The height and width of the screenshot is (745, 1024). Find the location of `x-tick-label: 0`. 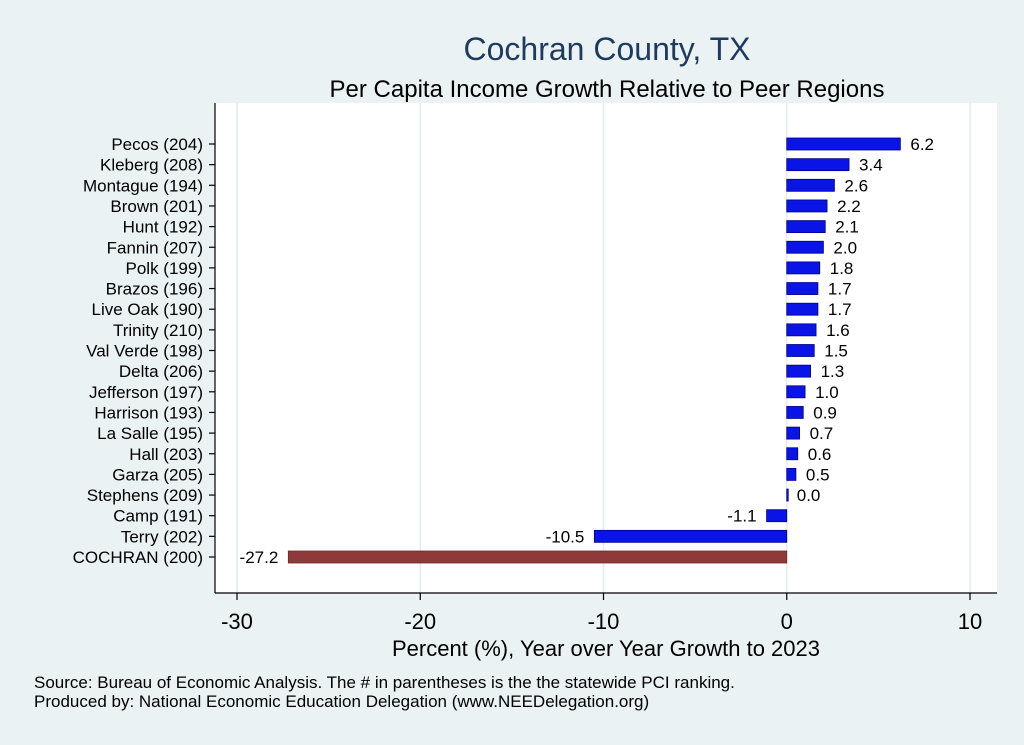

x-tick-label: 0 is located at coordinates (787, 621).